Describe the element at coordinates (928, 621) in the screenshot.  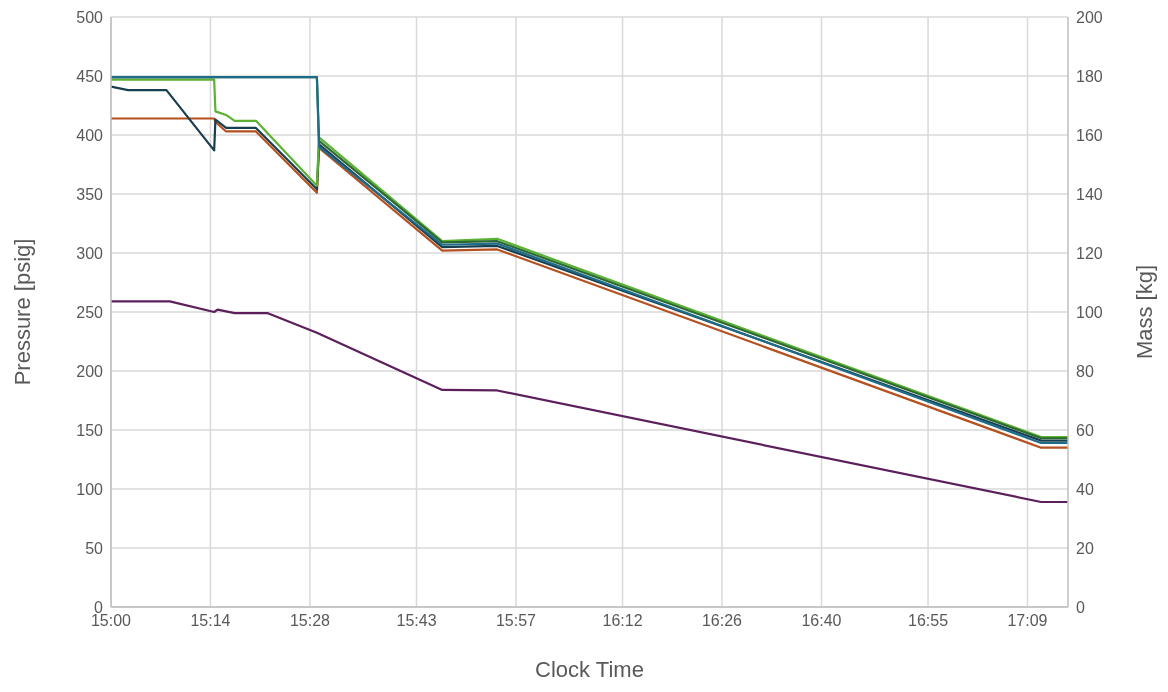
I see `x-tick-label: 16:55` at that location.